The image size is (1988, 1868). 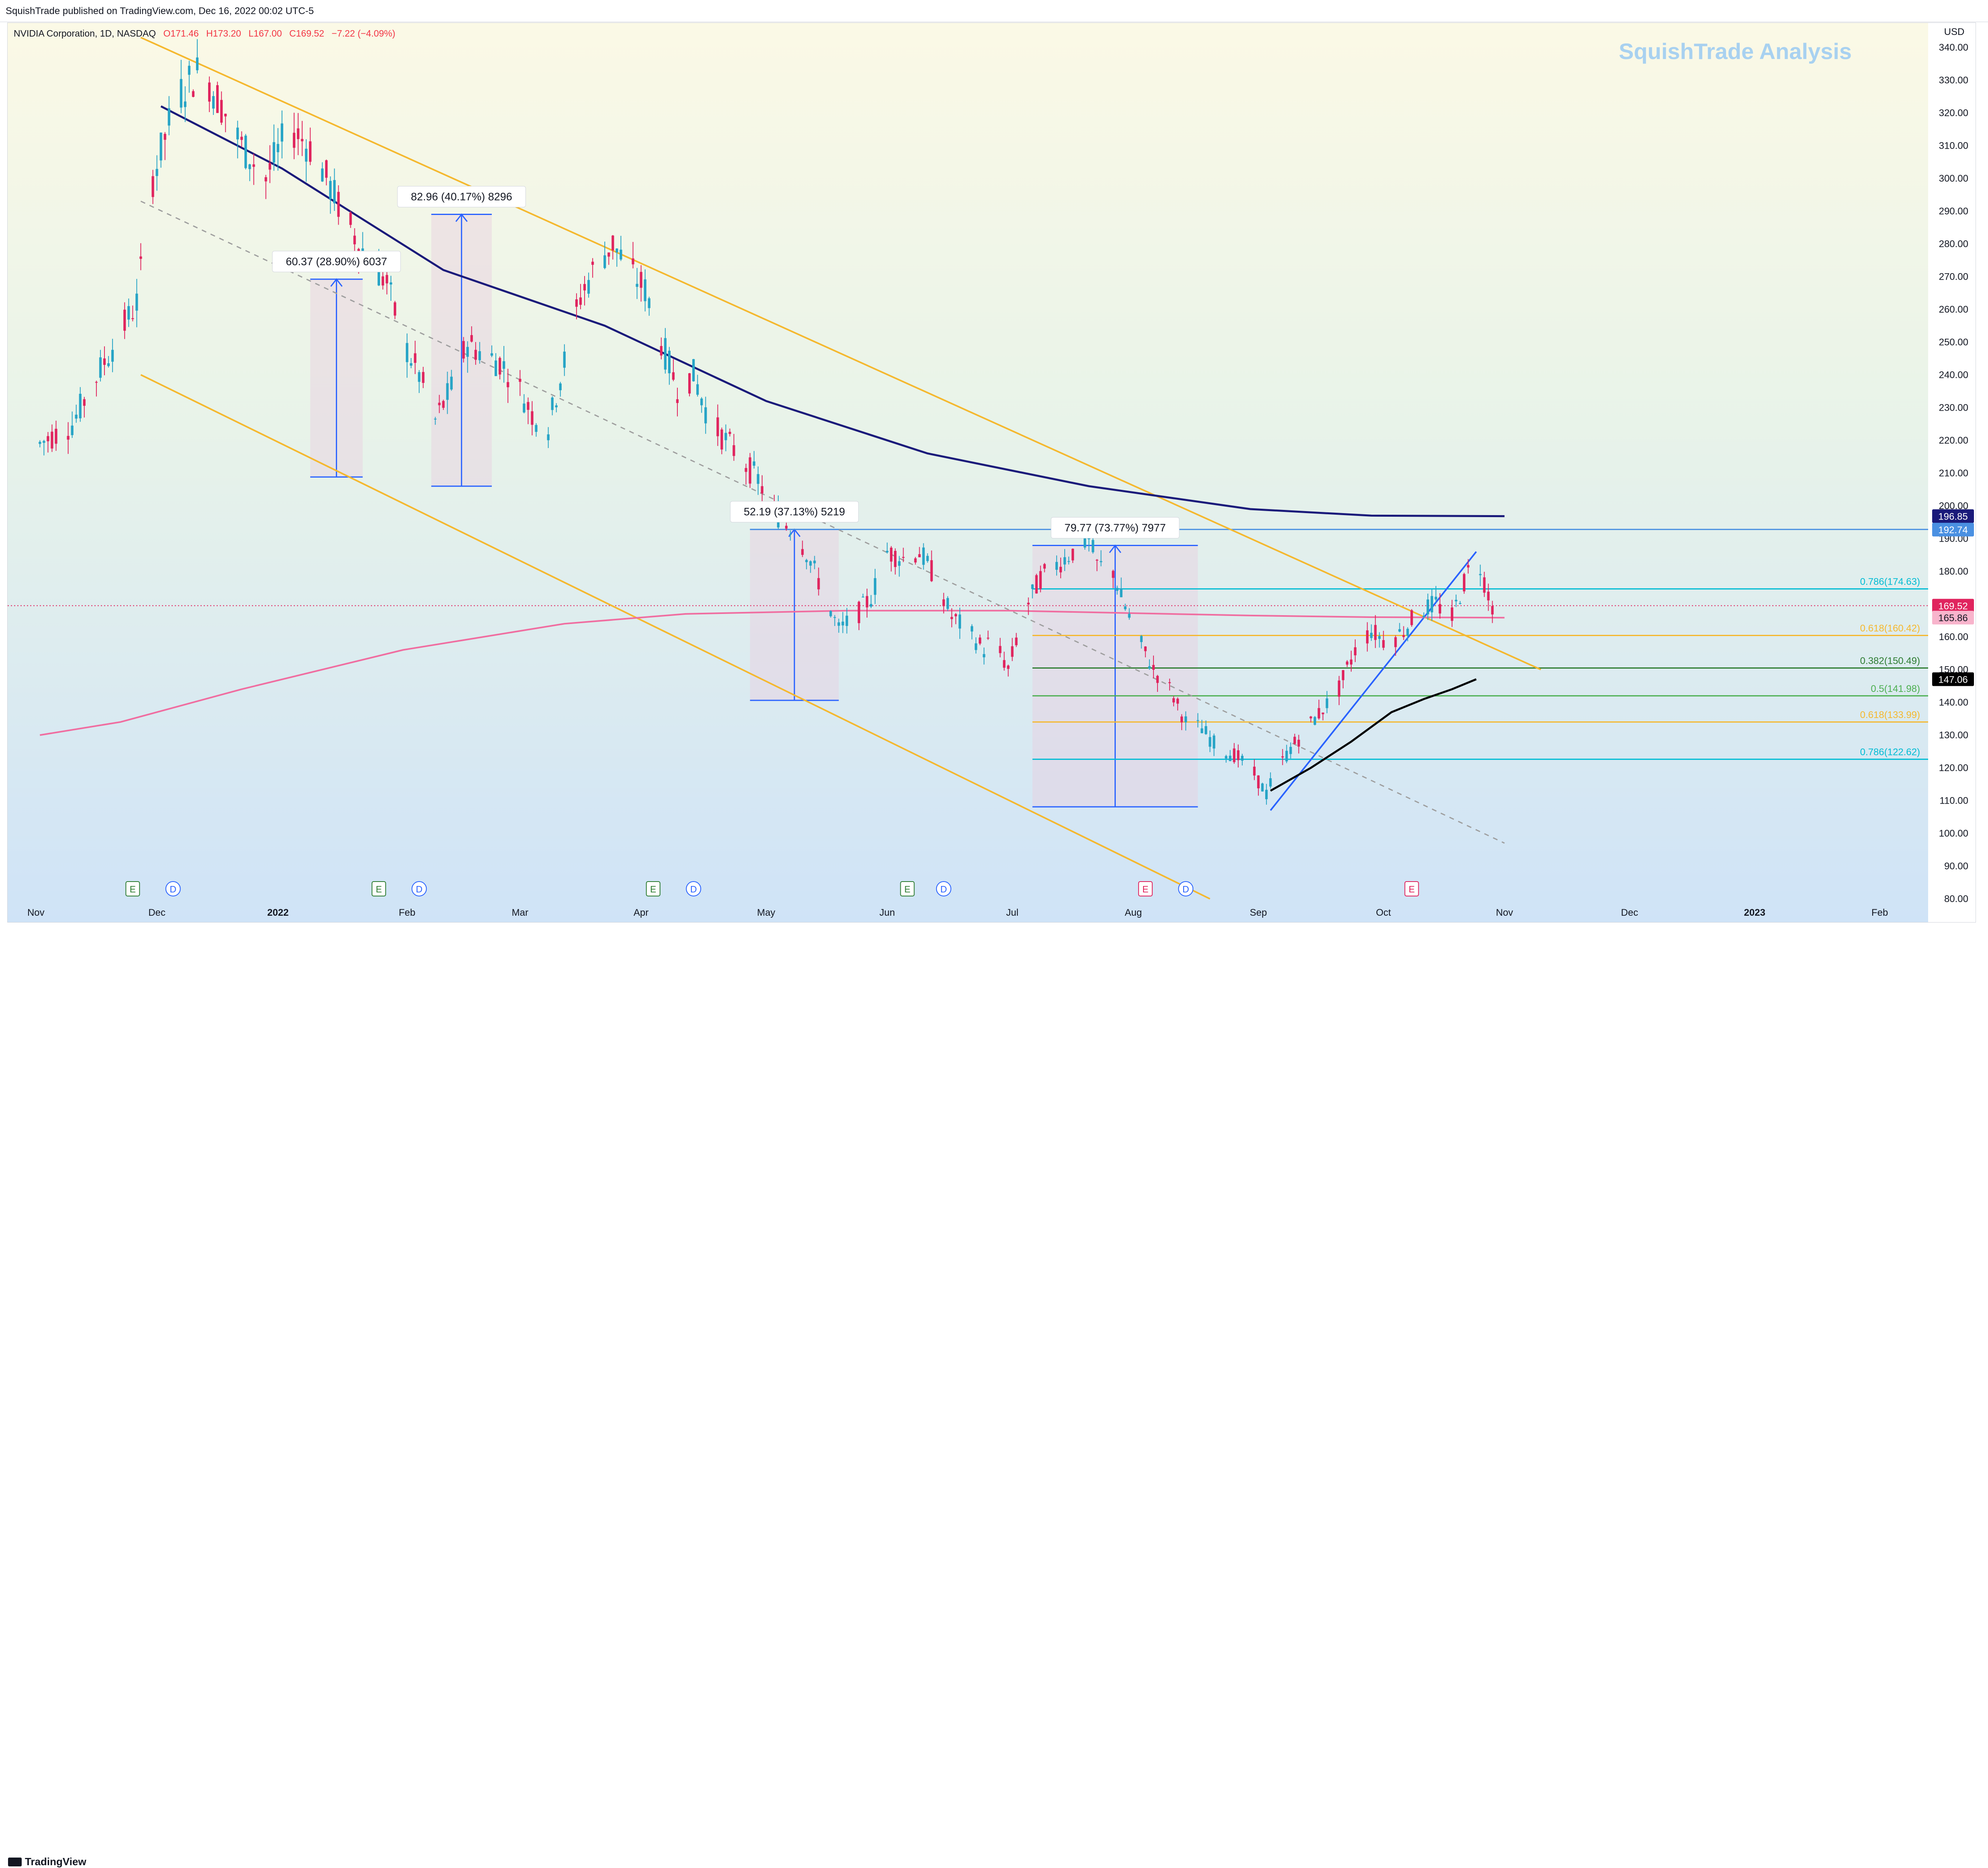 What do you see at coordinates (1505, 912) in the screenshot?
I see `time-tick-label: Nov` at bounding box center [1505, 912].